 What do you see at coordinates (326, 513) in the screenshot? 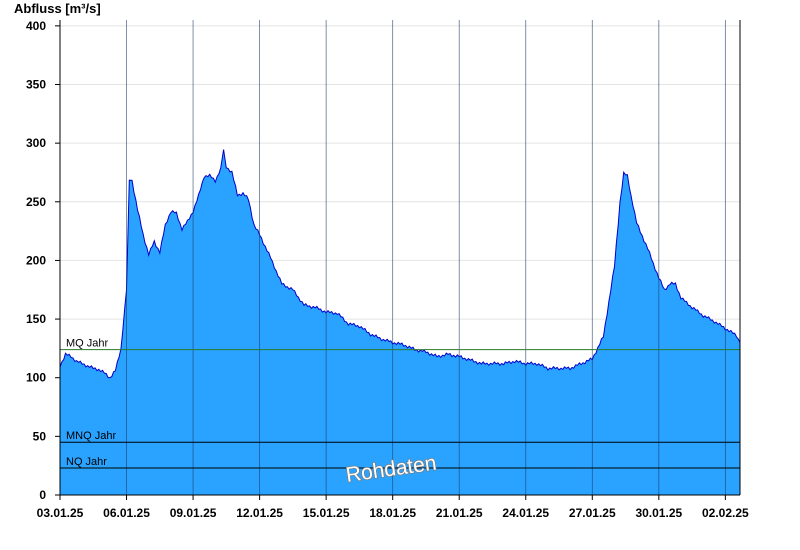
I see `x-tick-label: 15.01.25` at bounding box center [326, 513].